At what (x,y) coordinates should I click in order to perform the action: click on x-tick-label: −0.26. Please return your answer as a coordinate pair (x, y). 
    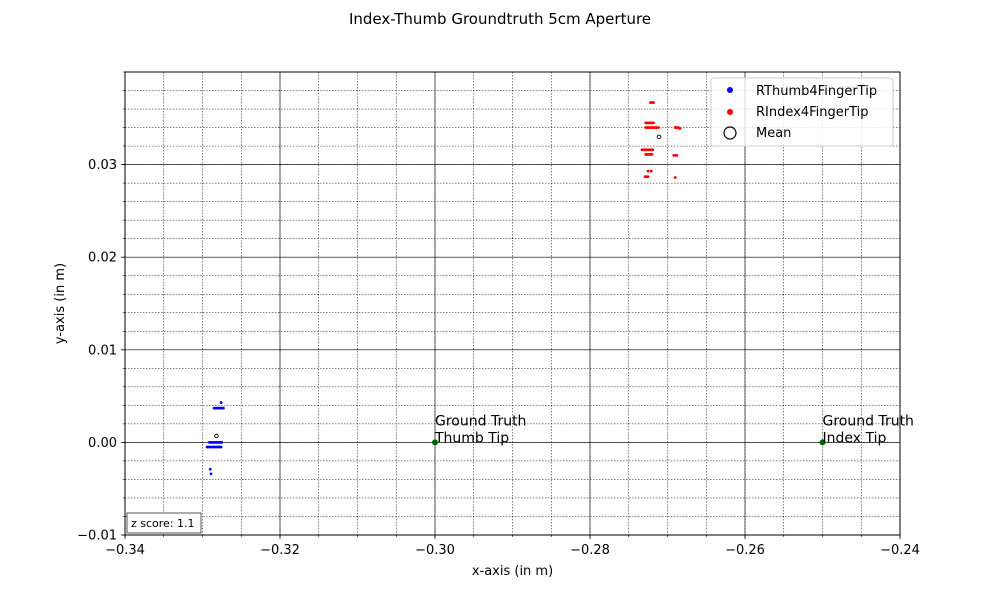
    Looking at the image, I should click on (745, 550).